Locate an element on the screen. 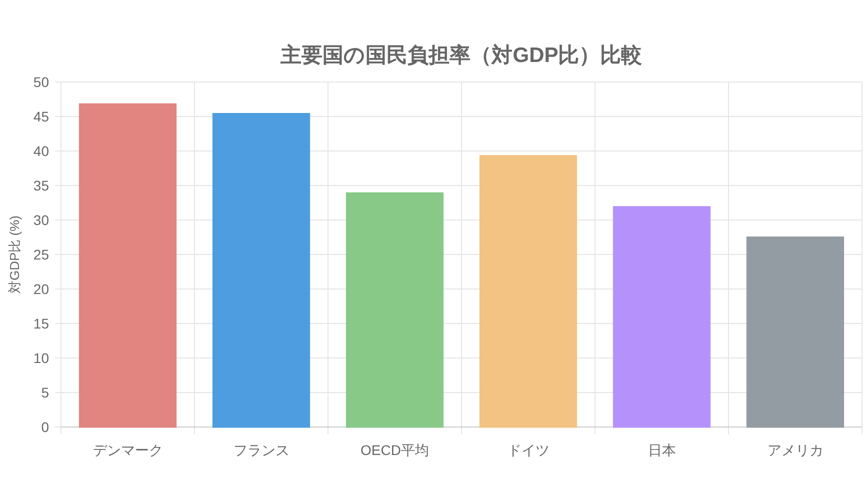  y-tick-label: 25 is located at coordinates (41, 254).